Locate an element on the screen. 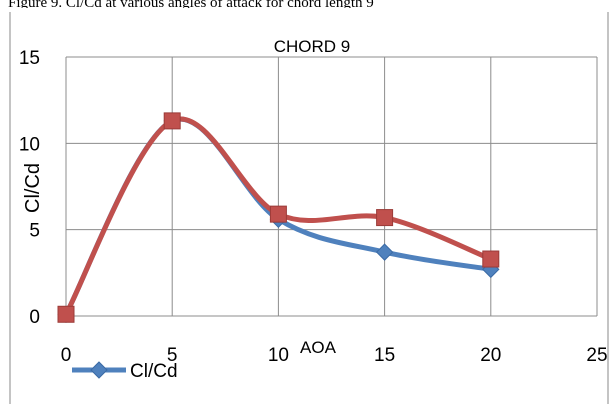 The image size is (610, 405). y-tick-label: 5 is located at coordinates (34, 231).